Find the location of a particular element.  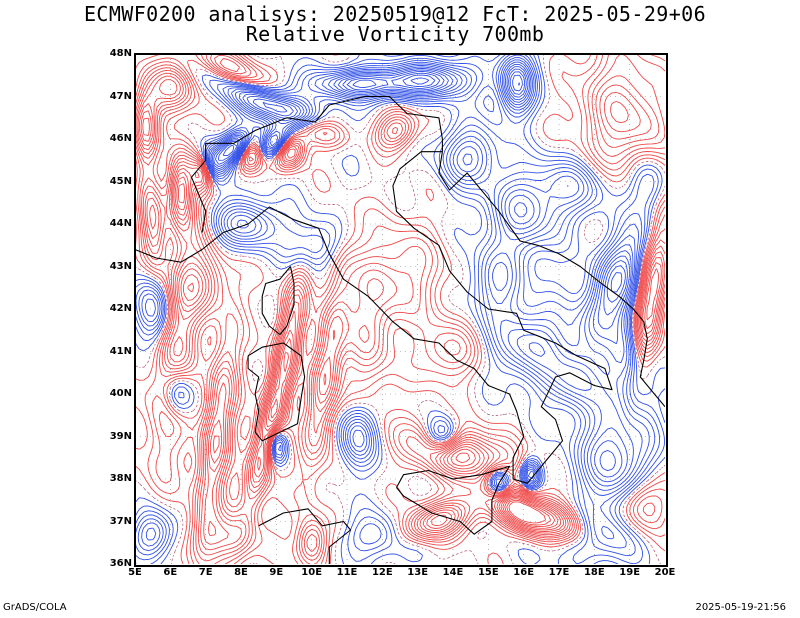

lat-tick-42n: 42N is located at coordinates (120, 308).